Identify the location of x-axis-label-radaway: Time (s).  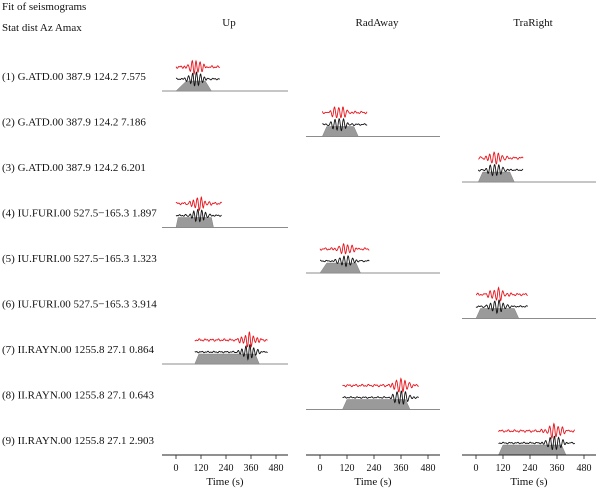
(373, 482).